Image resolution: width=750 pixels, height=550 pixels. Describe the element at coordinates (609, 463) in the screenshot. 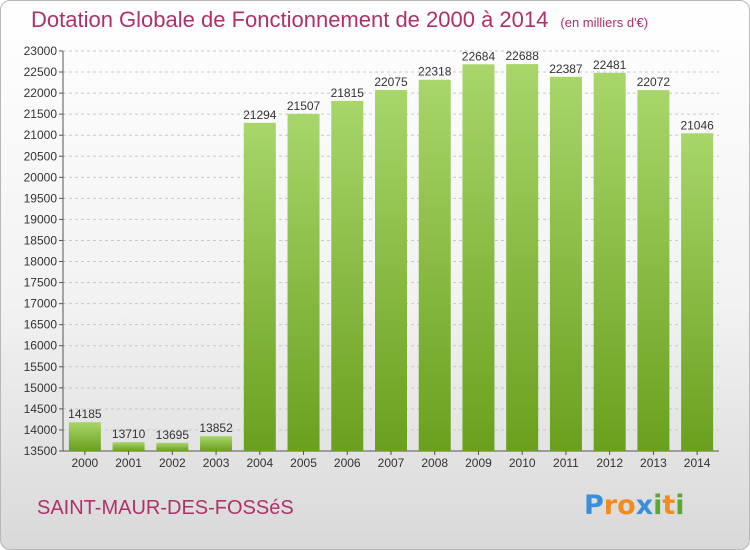

I see `x-tick-label-2012: 2012` at that location.